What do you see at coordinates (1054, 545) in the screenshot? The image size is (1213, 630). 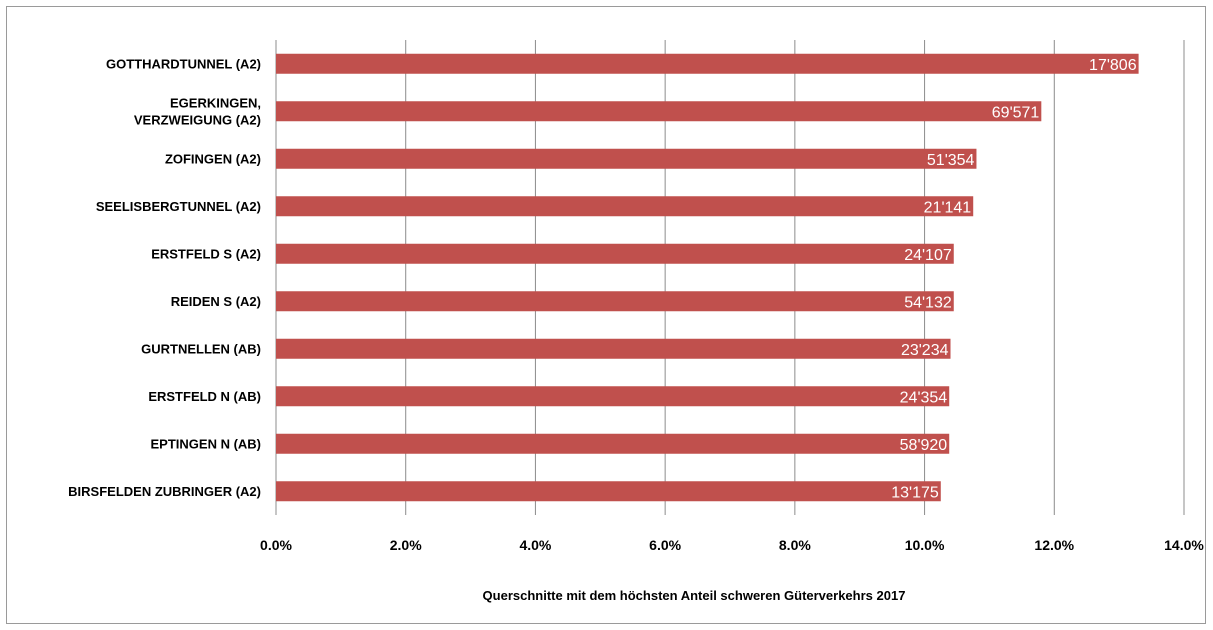 I see `x-tick-label: 12.0%` at bounding box center [1054, 545].